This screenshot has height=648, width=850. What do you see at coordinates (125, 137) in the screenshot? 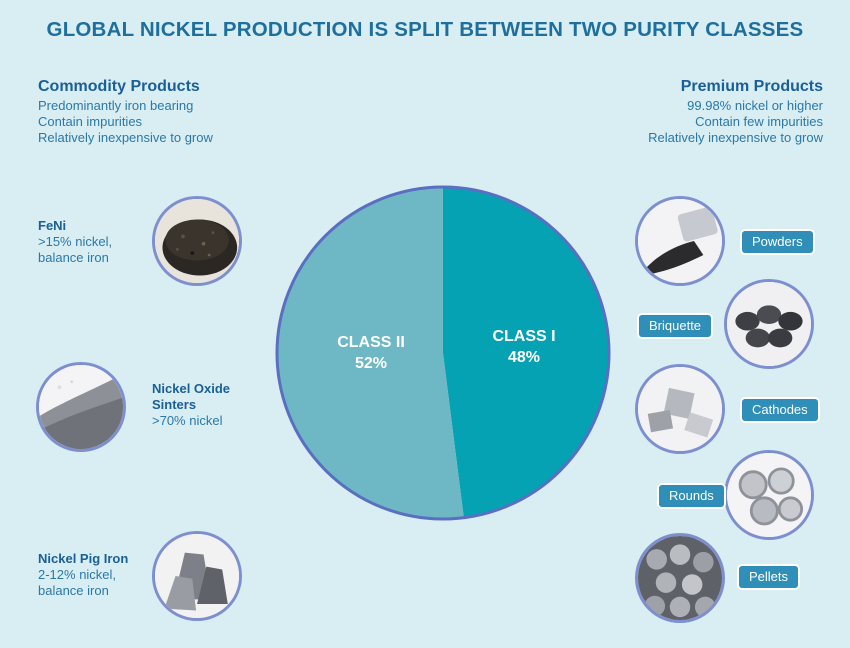
I see `commodity-line: Relatively inexpensive to grow` at bounding box center [125, 137].